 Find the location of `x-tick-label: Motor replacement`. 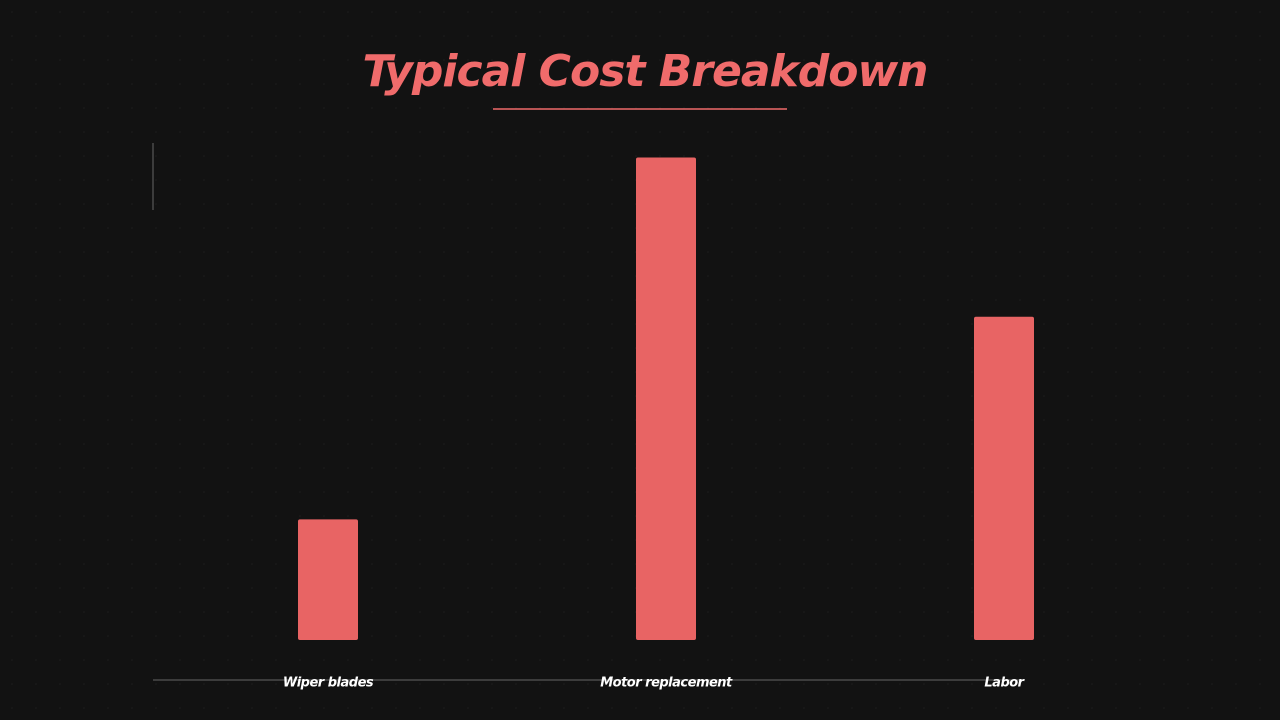

x-tick-label: Motor replacement is located at coordinates (666, 683).